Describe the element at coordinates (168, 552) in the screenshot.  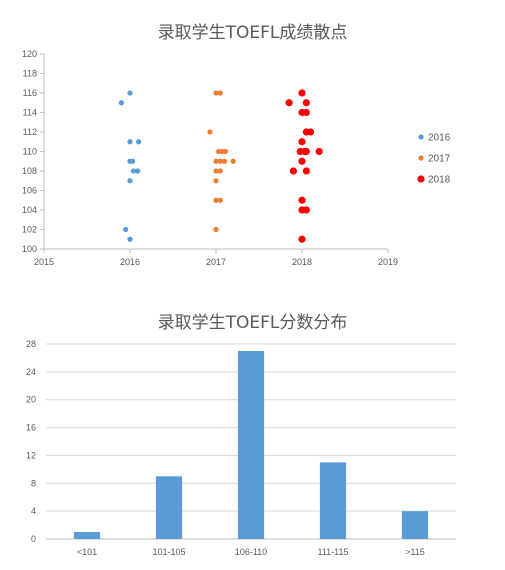
I see `x-tick-label: 101-105` at that location.